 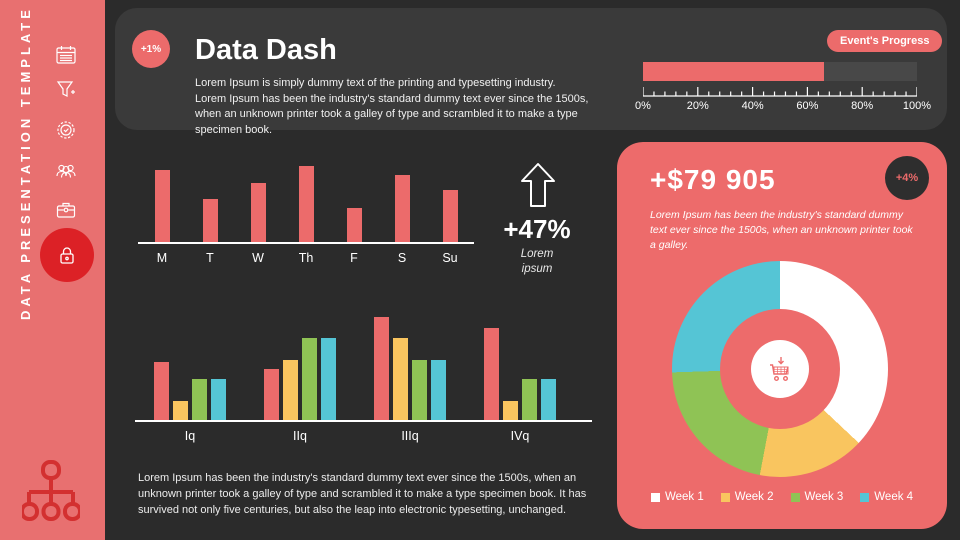 What do you see at coordinates (402, 258) in the screenshot?
I see `axis-category-label: S` at bounding box center [402, 258].